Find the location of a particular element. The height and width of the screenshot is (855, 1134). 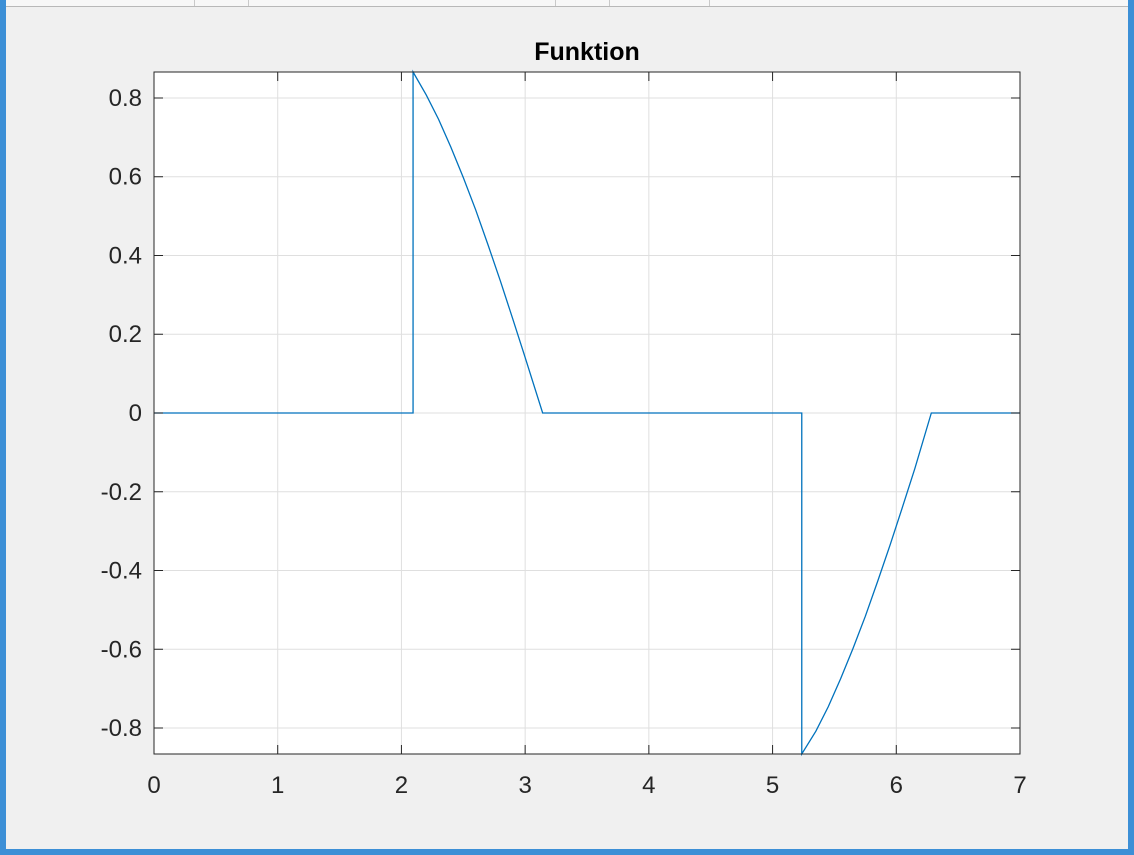

y-tick-label: 0.4 is located at coordinates (125, 255).